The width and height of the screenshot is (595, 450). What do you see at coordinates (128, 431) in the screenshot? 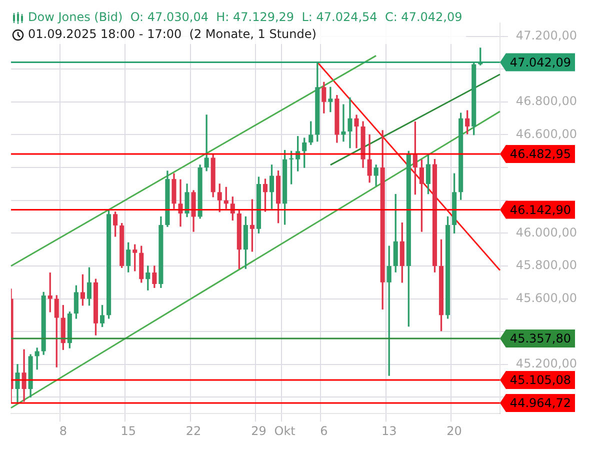
I see `x-tick-label: 15` at bounding box center [128, 431].